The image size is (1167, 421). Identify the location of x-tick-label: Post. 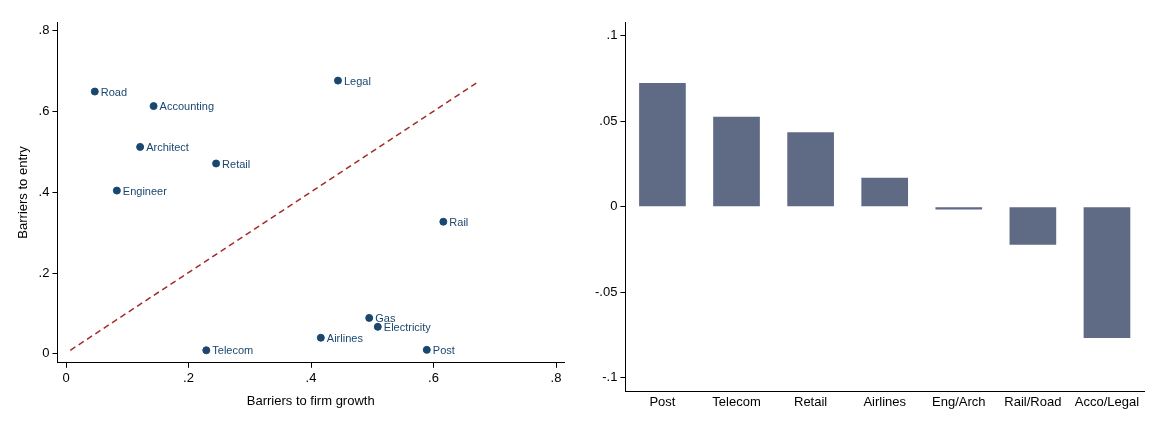
(662, 401).